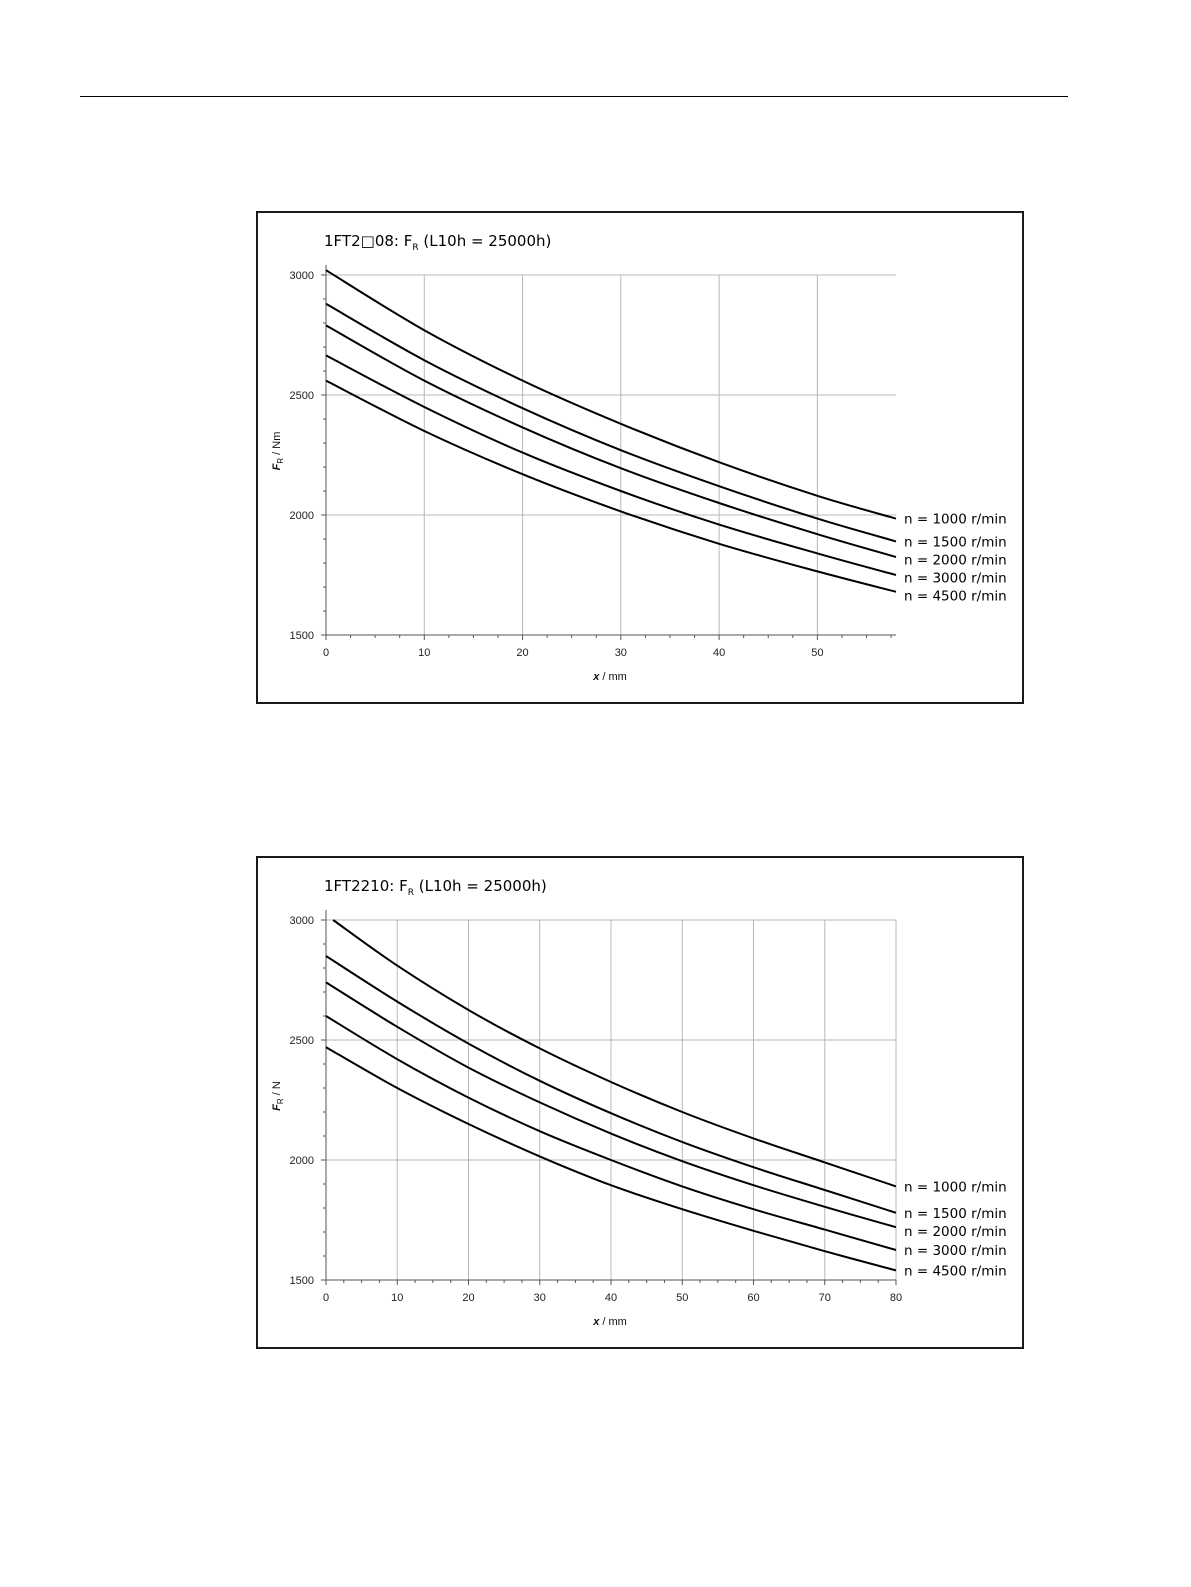 This screenshot has width=1191, height=1587. I want to click on x-tick-label: 60, so click(753, 1298).